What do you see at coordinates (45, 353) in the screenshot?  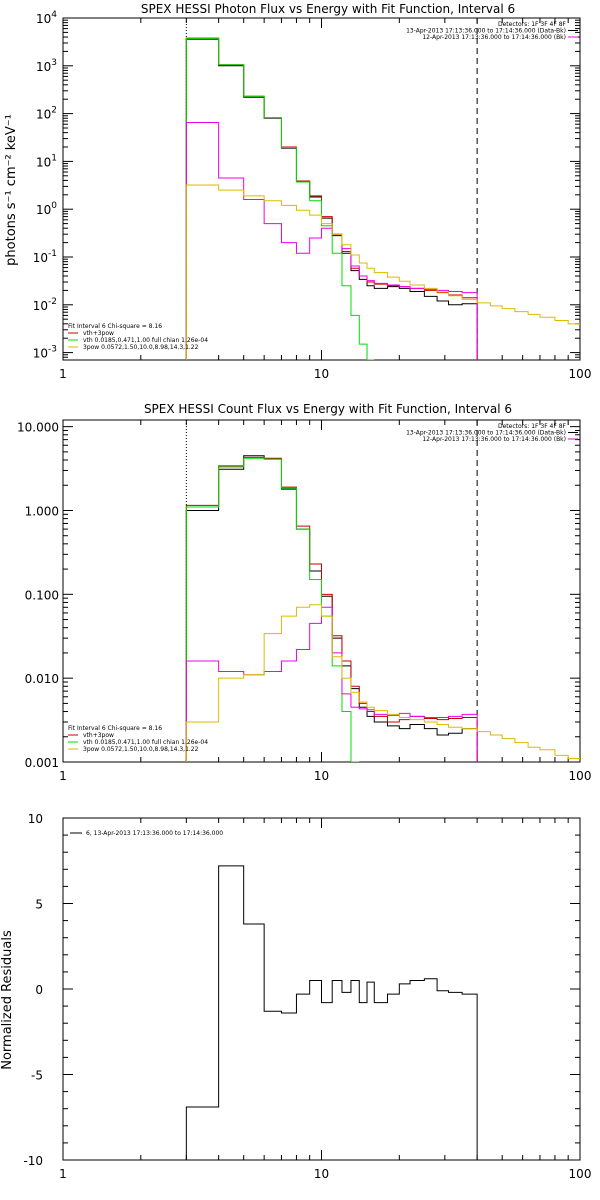 I see `y-tick-label: 10⁻³` at bounding box center [45, 353].